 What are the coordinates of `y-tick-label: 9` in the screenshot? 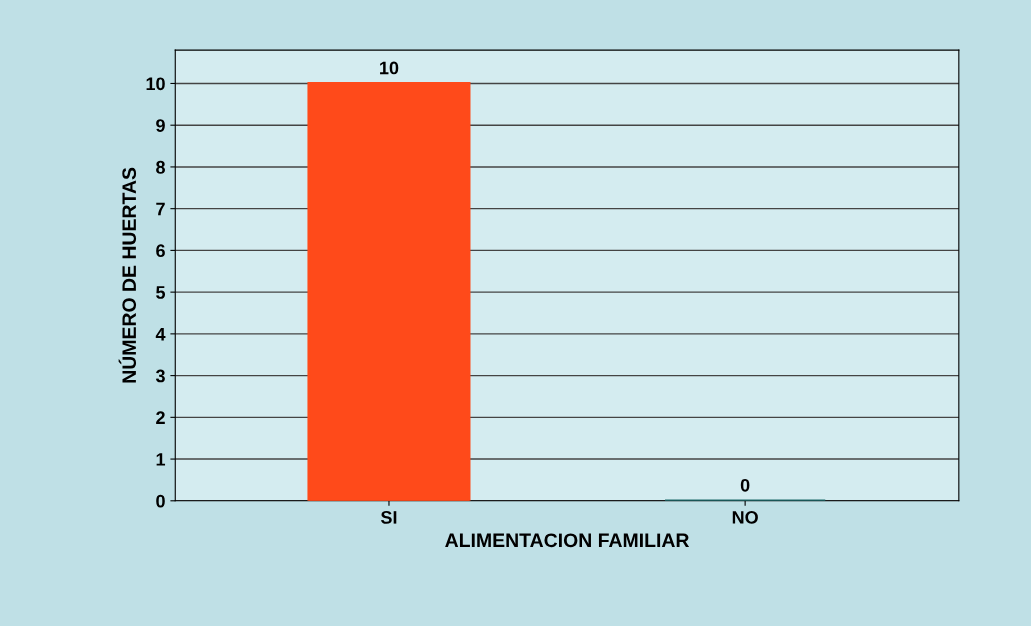 It's located at (160, 125).